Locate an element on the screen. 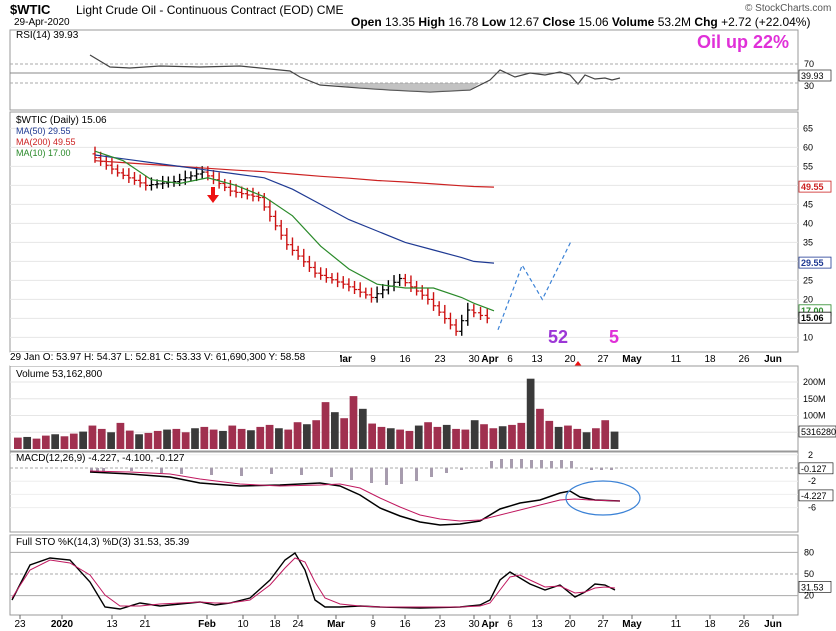 The image size is (836, 631). price-bars is located at coordinates (291, 241).